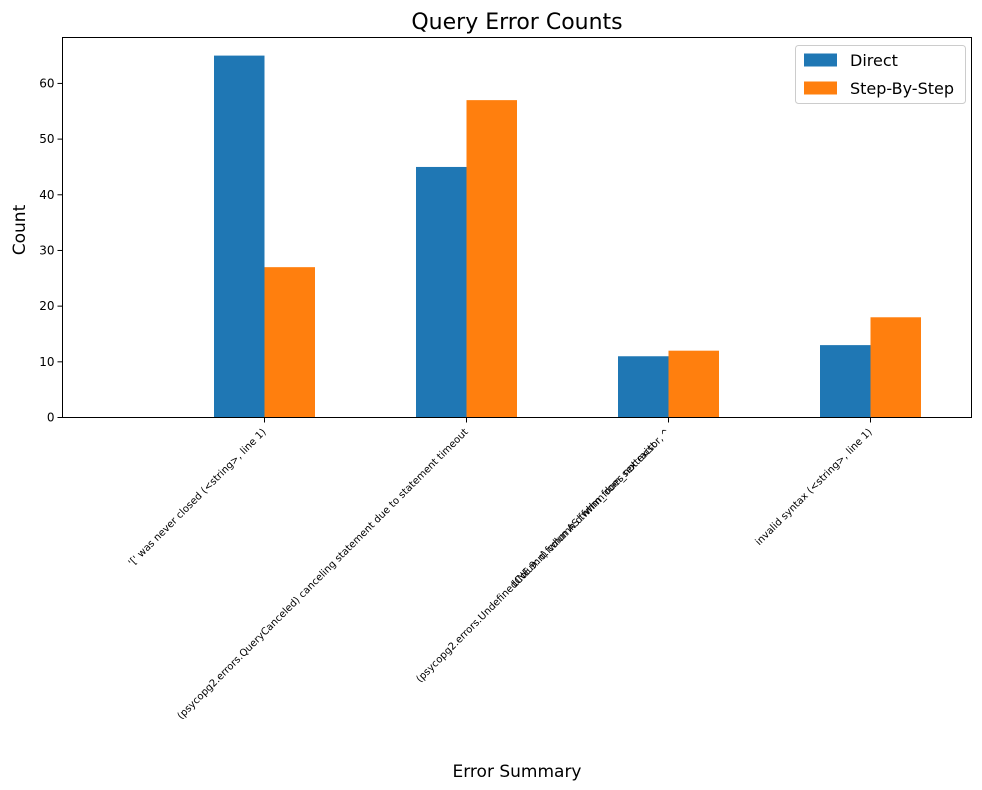 This screenshot has width=982, height=790. What do you see at coordinates (902, 88) in the screenshot?
I see `legend-label: Step-By-Step` at bounding box center [902, 88].